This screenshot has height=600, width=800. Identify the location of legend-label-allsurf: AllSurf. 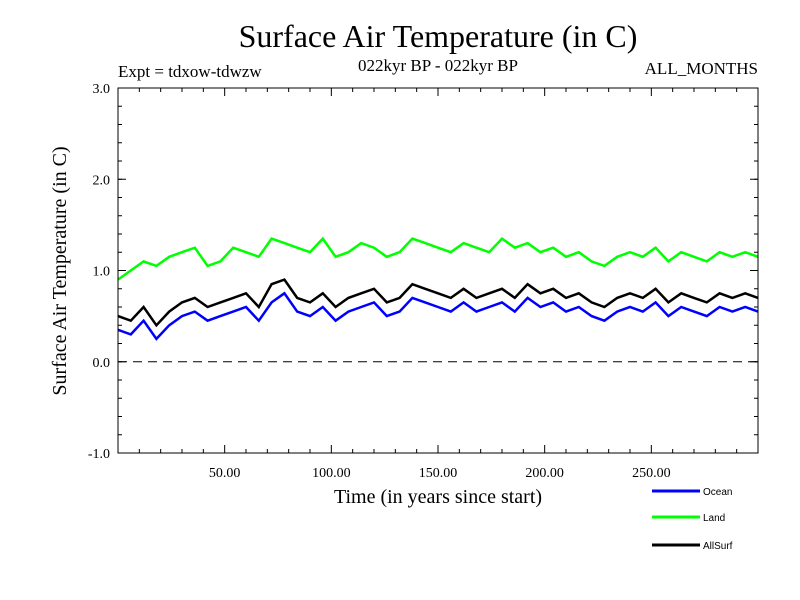
(718, 546).